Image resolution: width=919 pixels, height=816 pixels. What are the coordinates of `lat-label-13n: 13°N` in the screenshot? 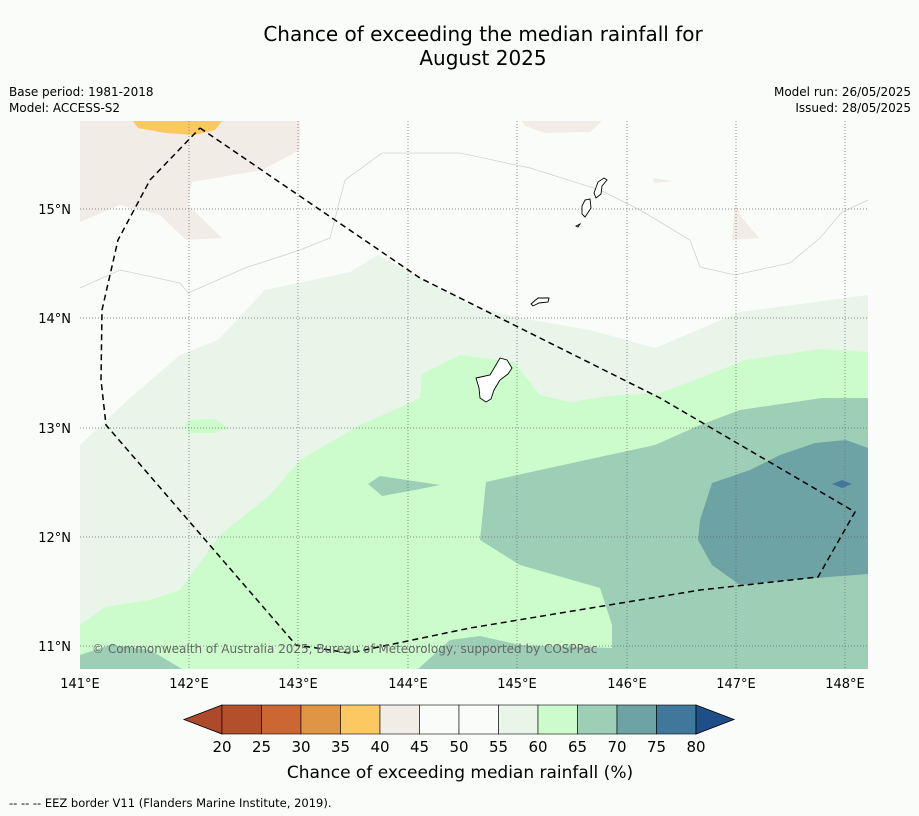 It's located at (54, 429).